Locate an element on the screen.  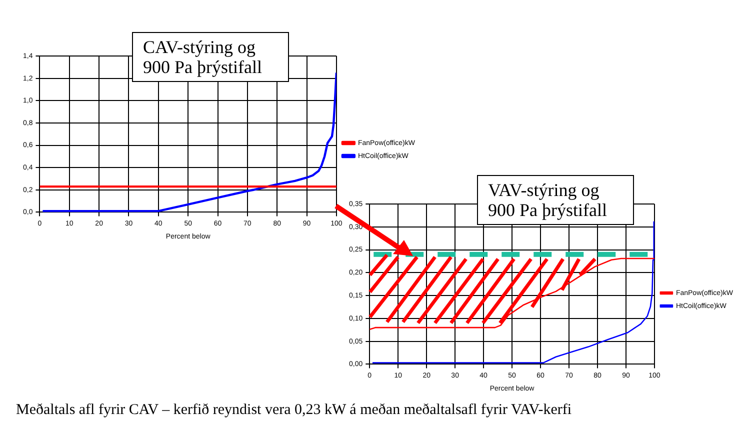
annotation: CAV-stýring og 900 Pa þrýstifall is located at coordinates (210, 57).